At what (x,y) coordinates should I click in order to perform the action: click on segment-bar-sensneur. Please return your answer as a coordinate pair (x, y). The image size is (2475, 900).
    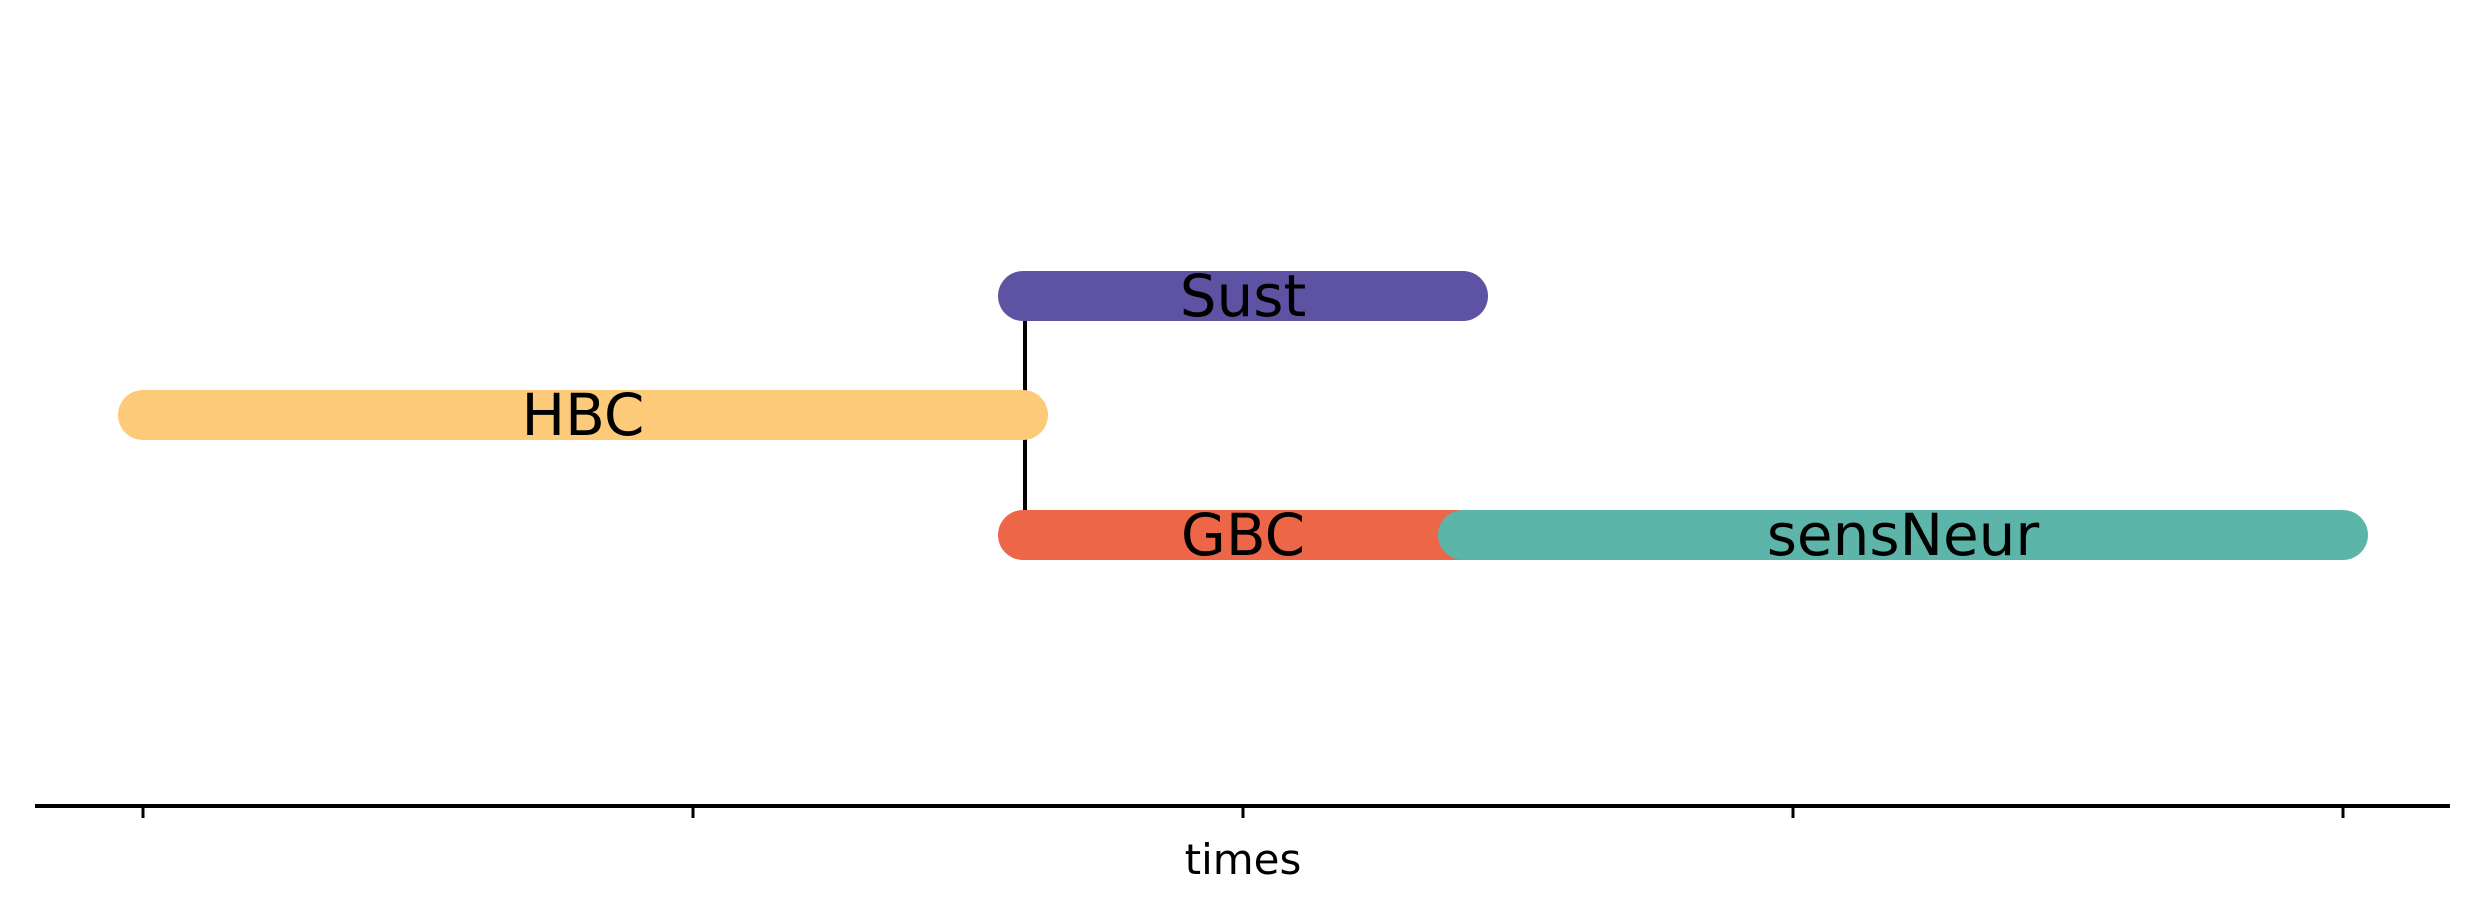
    Looking at the image, I should click on (1903, 535).